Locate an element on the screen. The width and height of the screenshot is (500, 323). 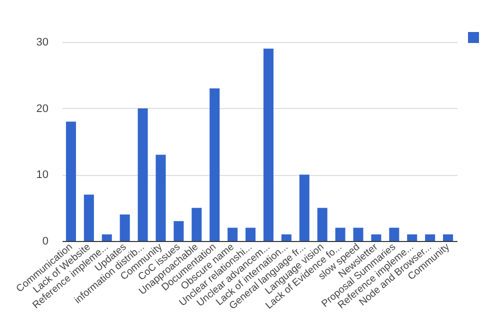
y-tick-label: 0 is located at coordinates (45, 242).